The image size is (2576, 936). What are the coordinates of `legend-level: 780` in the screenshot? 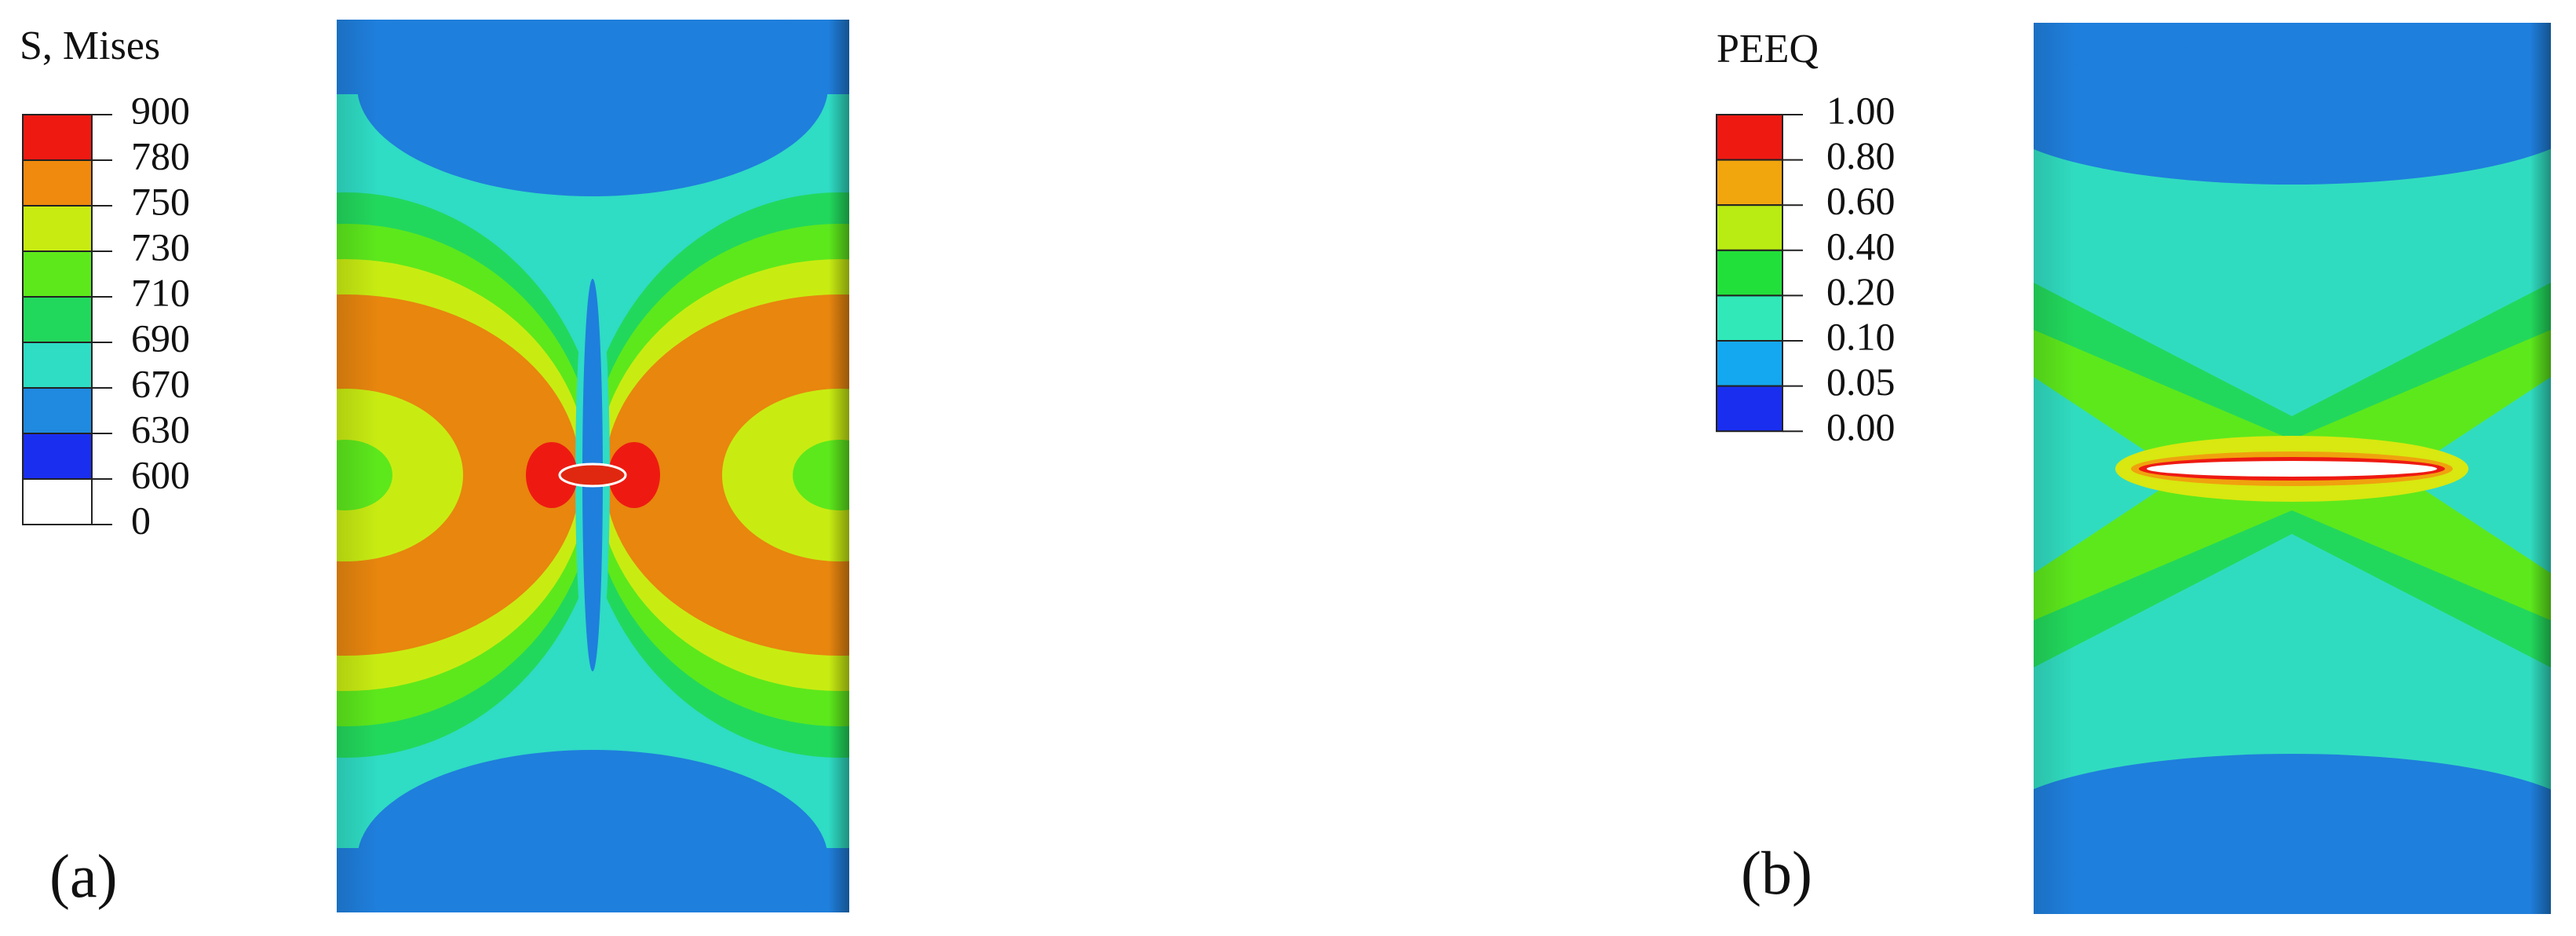 It's located at (160, 155).